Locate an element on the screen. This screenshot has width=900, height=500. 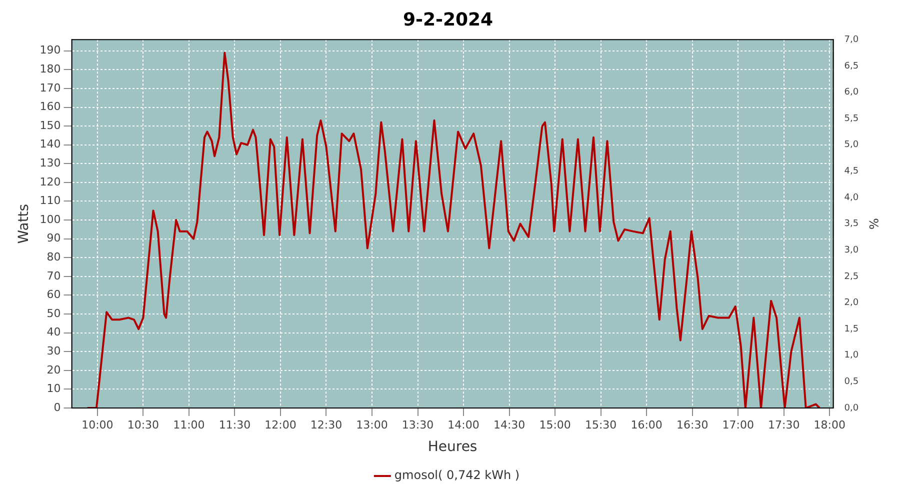
y-tick-label: 170 is located at coordinates (50, 87).